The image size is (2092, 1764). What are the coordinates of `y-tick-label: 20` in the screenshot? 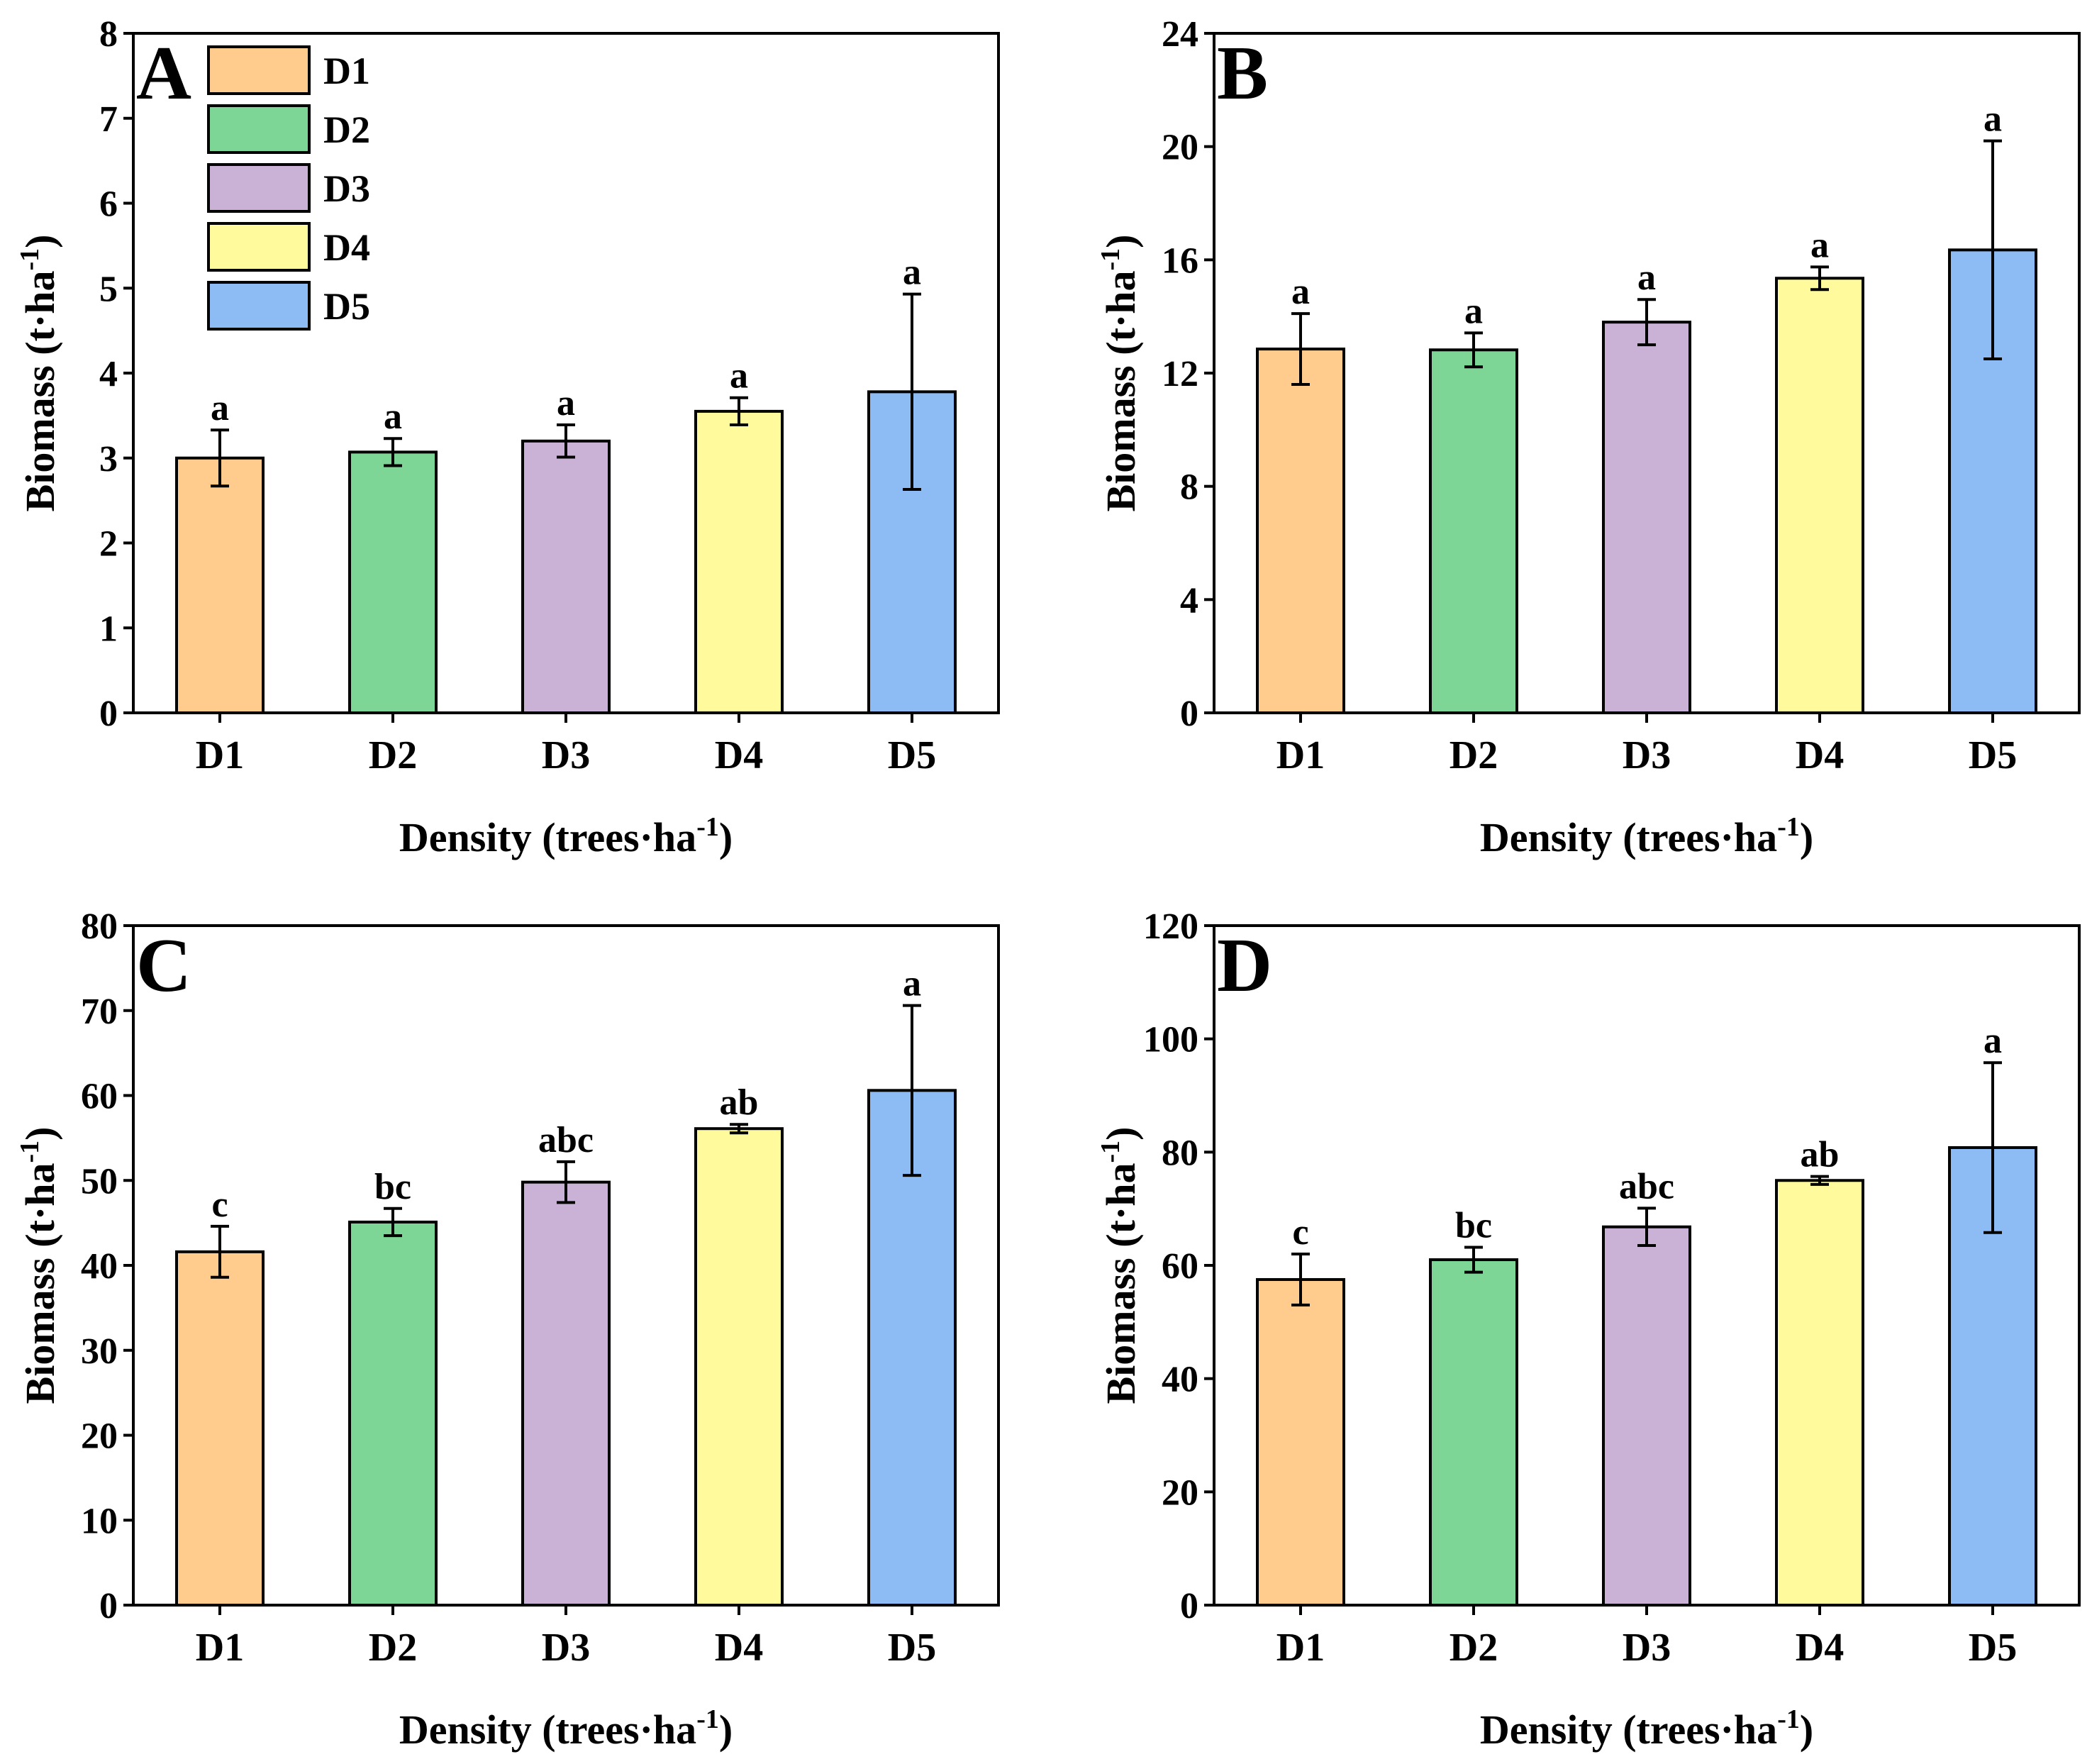 It's located at (1180, 1493).